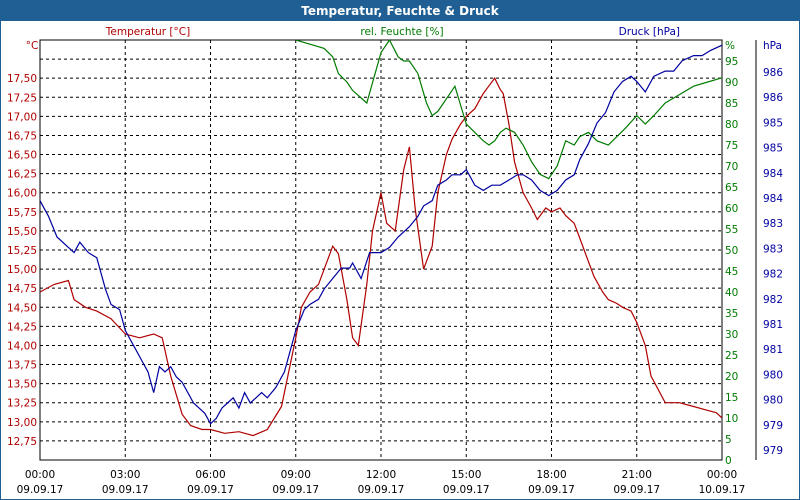  I want to click on humidity-tick-label: 5, so click(728, 440).